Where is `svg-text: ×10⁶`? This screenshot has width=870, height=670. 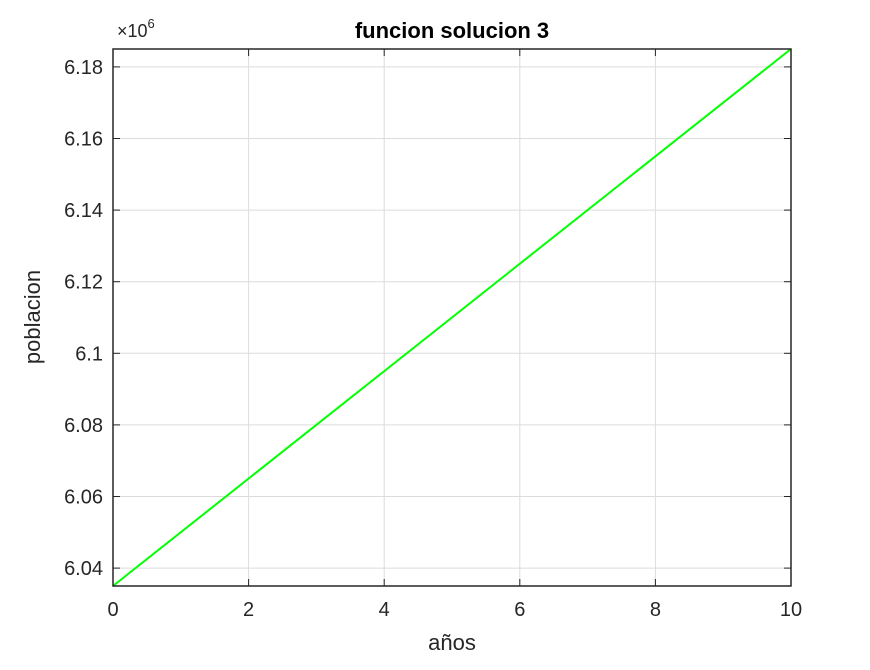
svg-text: ×10⁶ is located at coordinates (136, 28).